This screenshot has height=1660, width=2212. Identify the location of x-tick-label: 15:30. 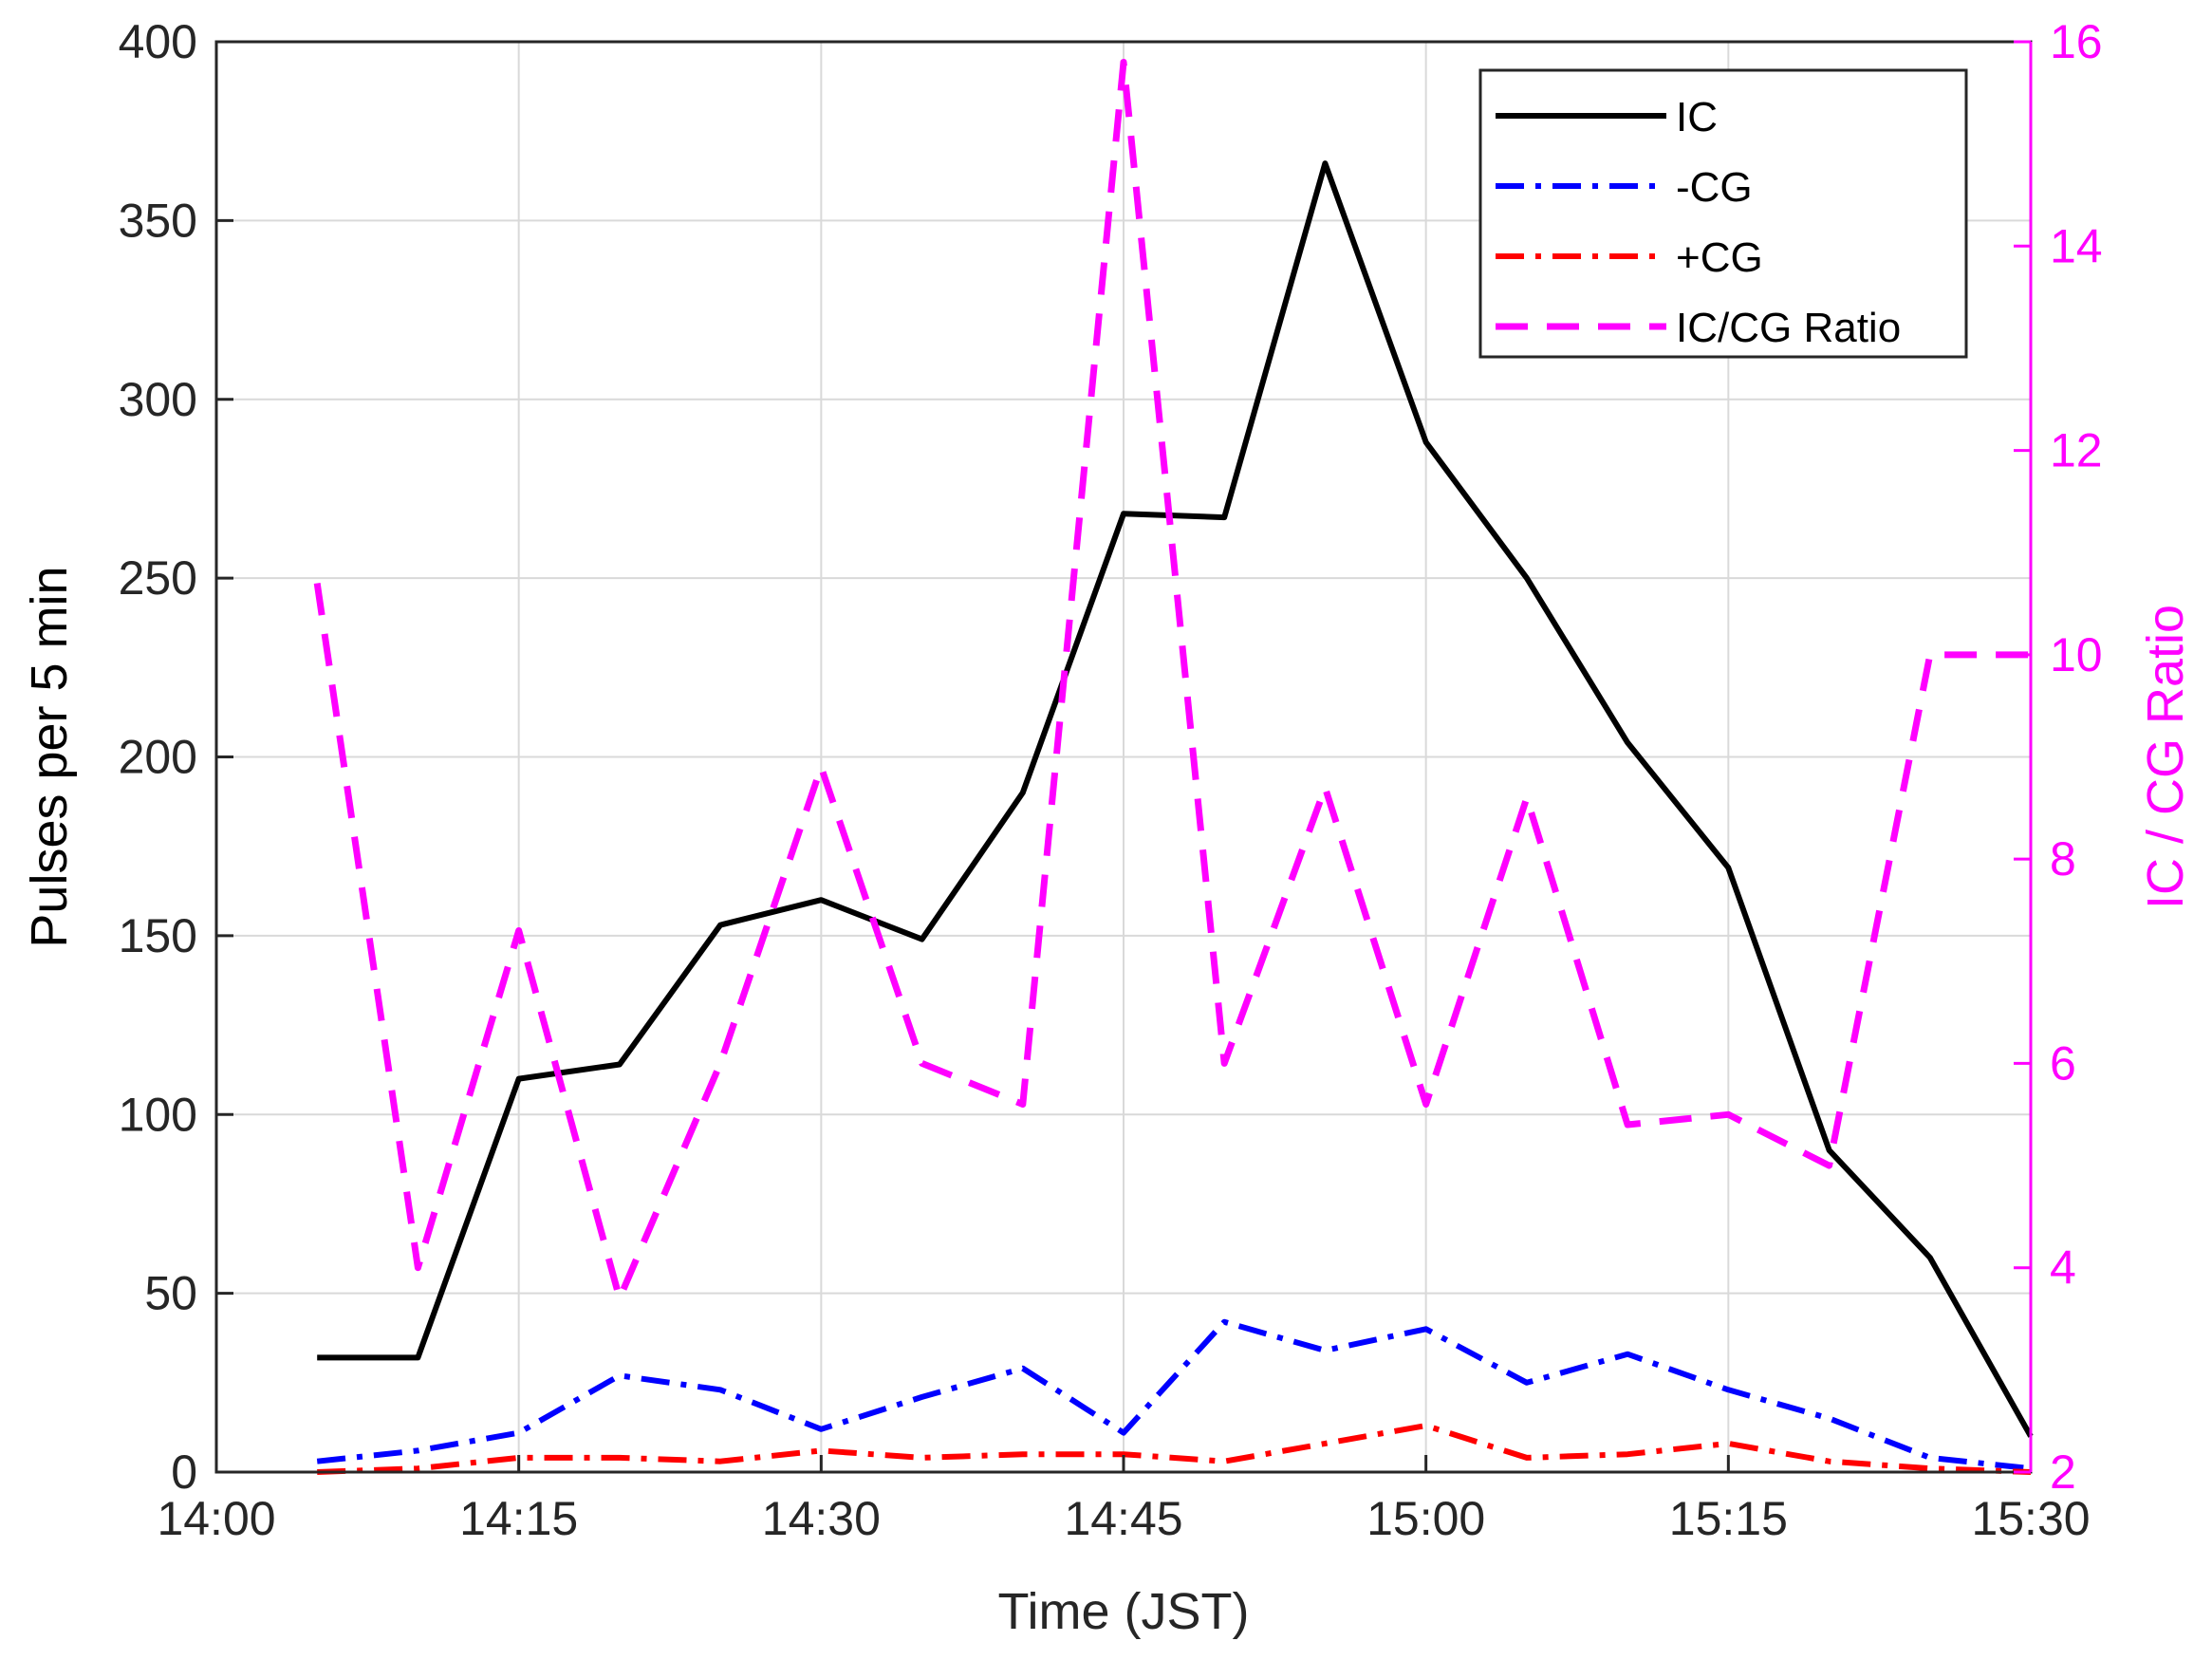
(2031, 1519).